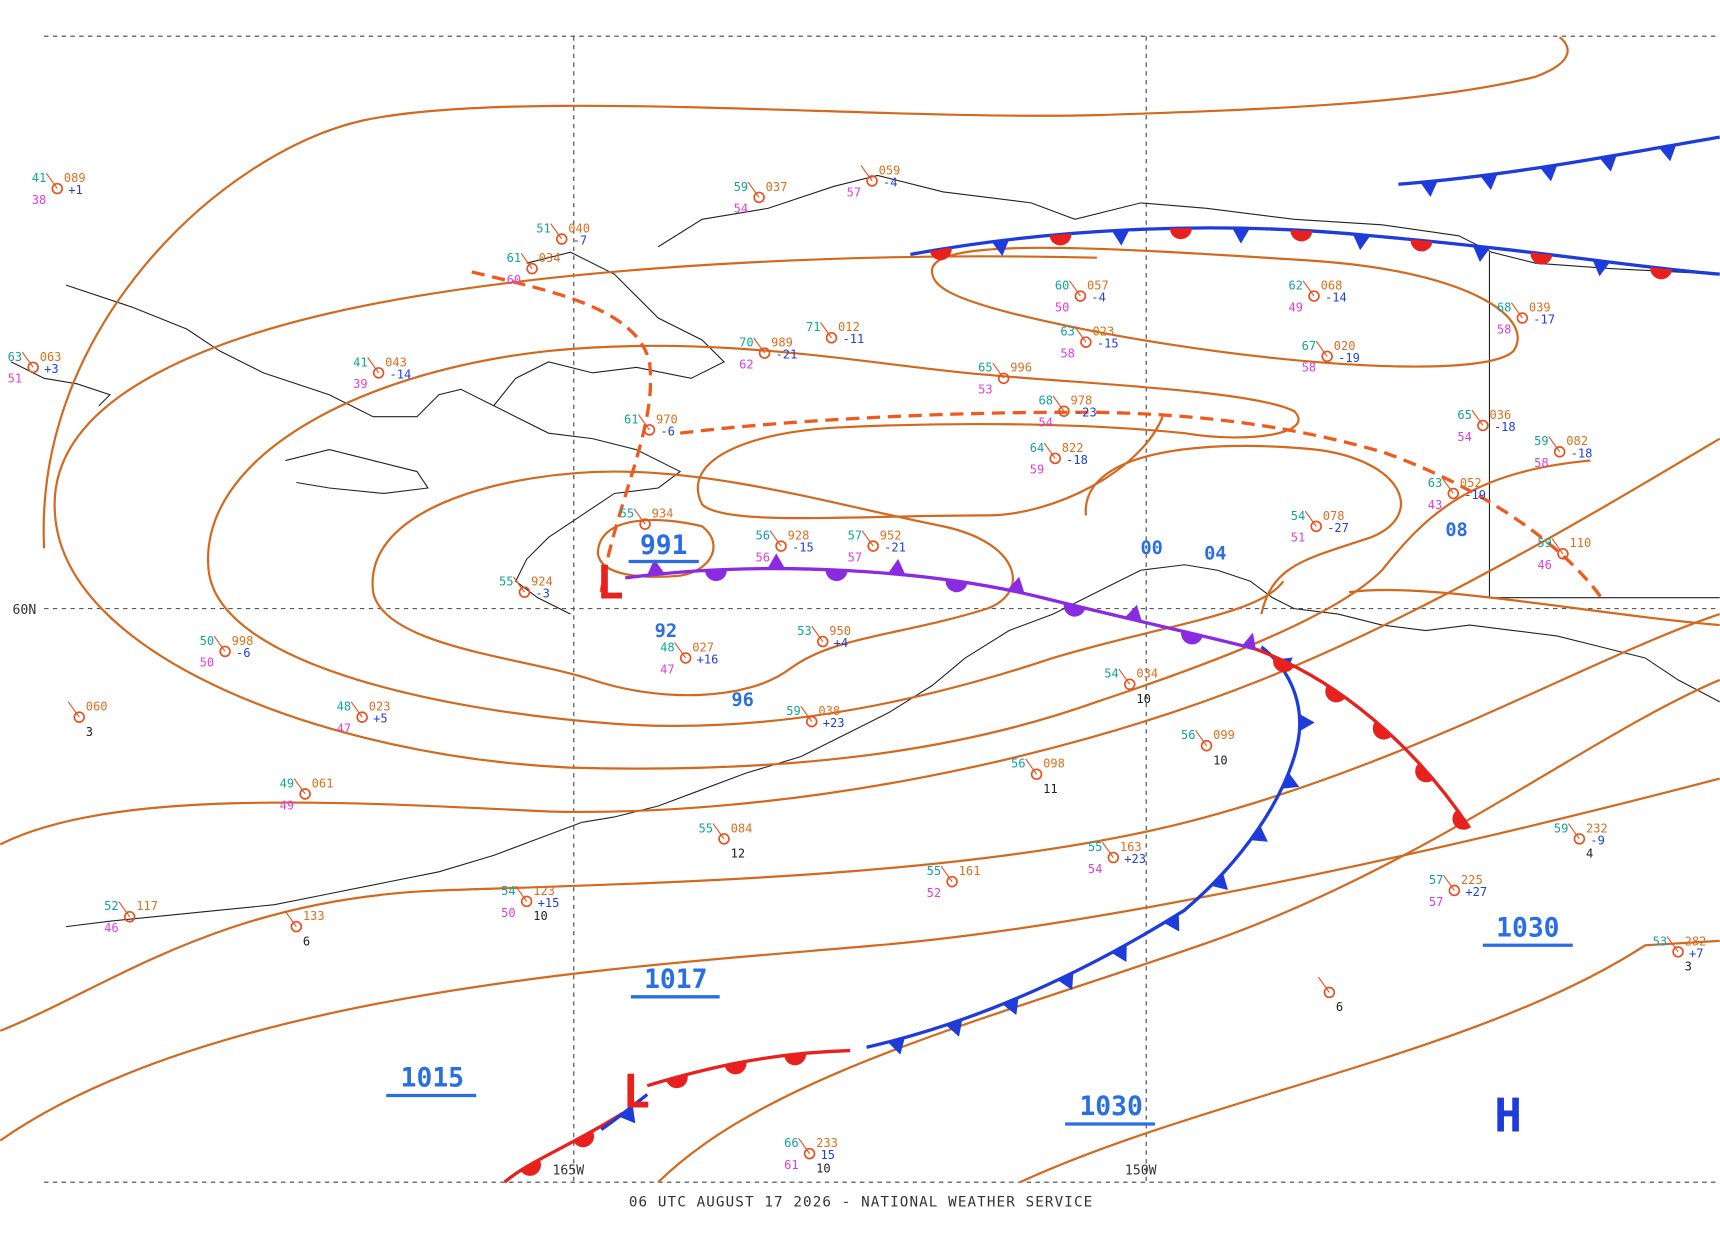 The height and width of the screenshot is (1260, 1720). Describe the element at coordinates (401, 374) in the screenshot. I see `pressure-tendency: -14` at that location.